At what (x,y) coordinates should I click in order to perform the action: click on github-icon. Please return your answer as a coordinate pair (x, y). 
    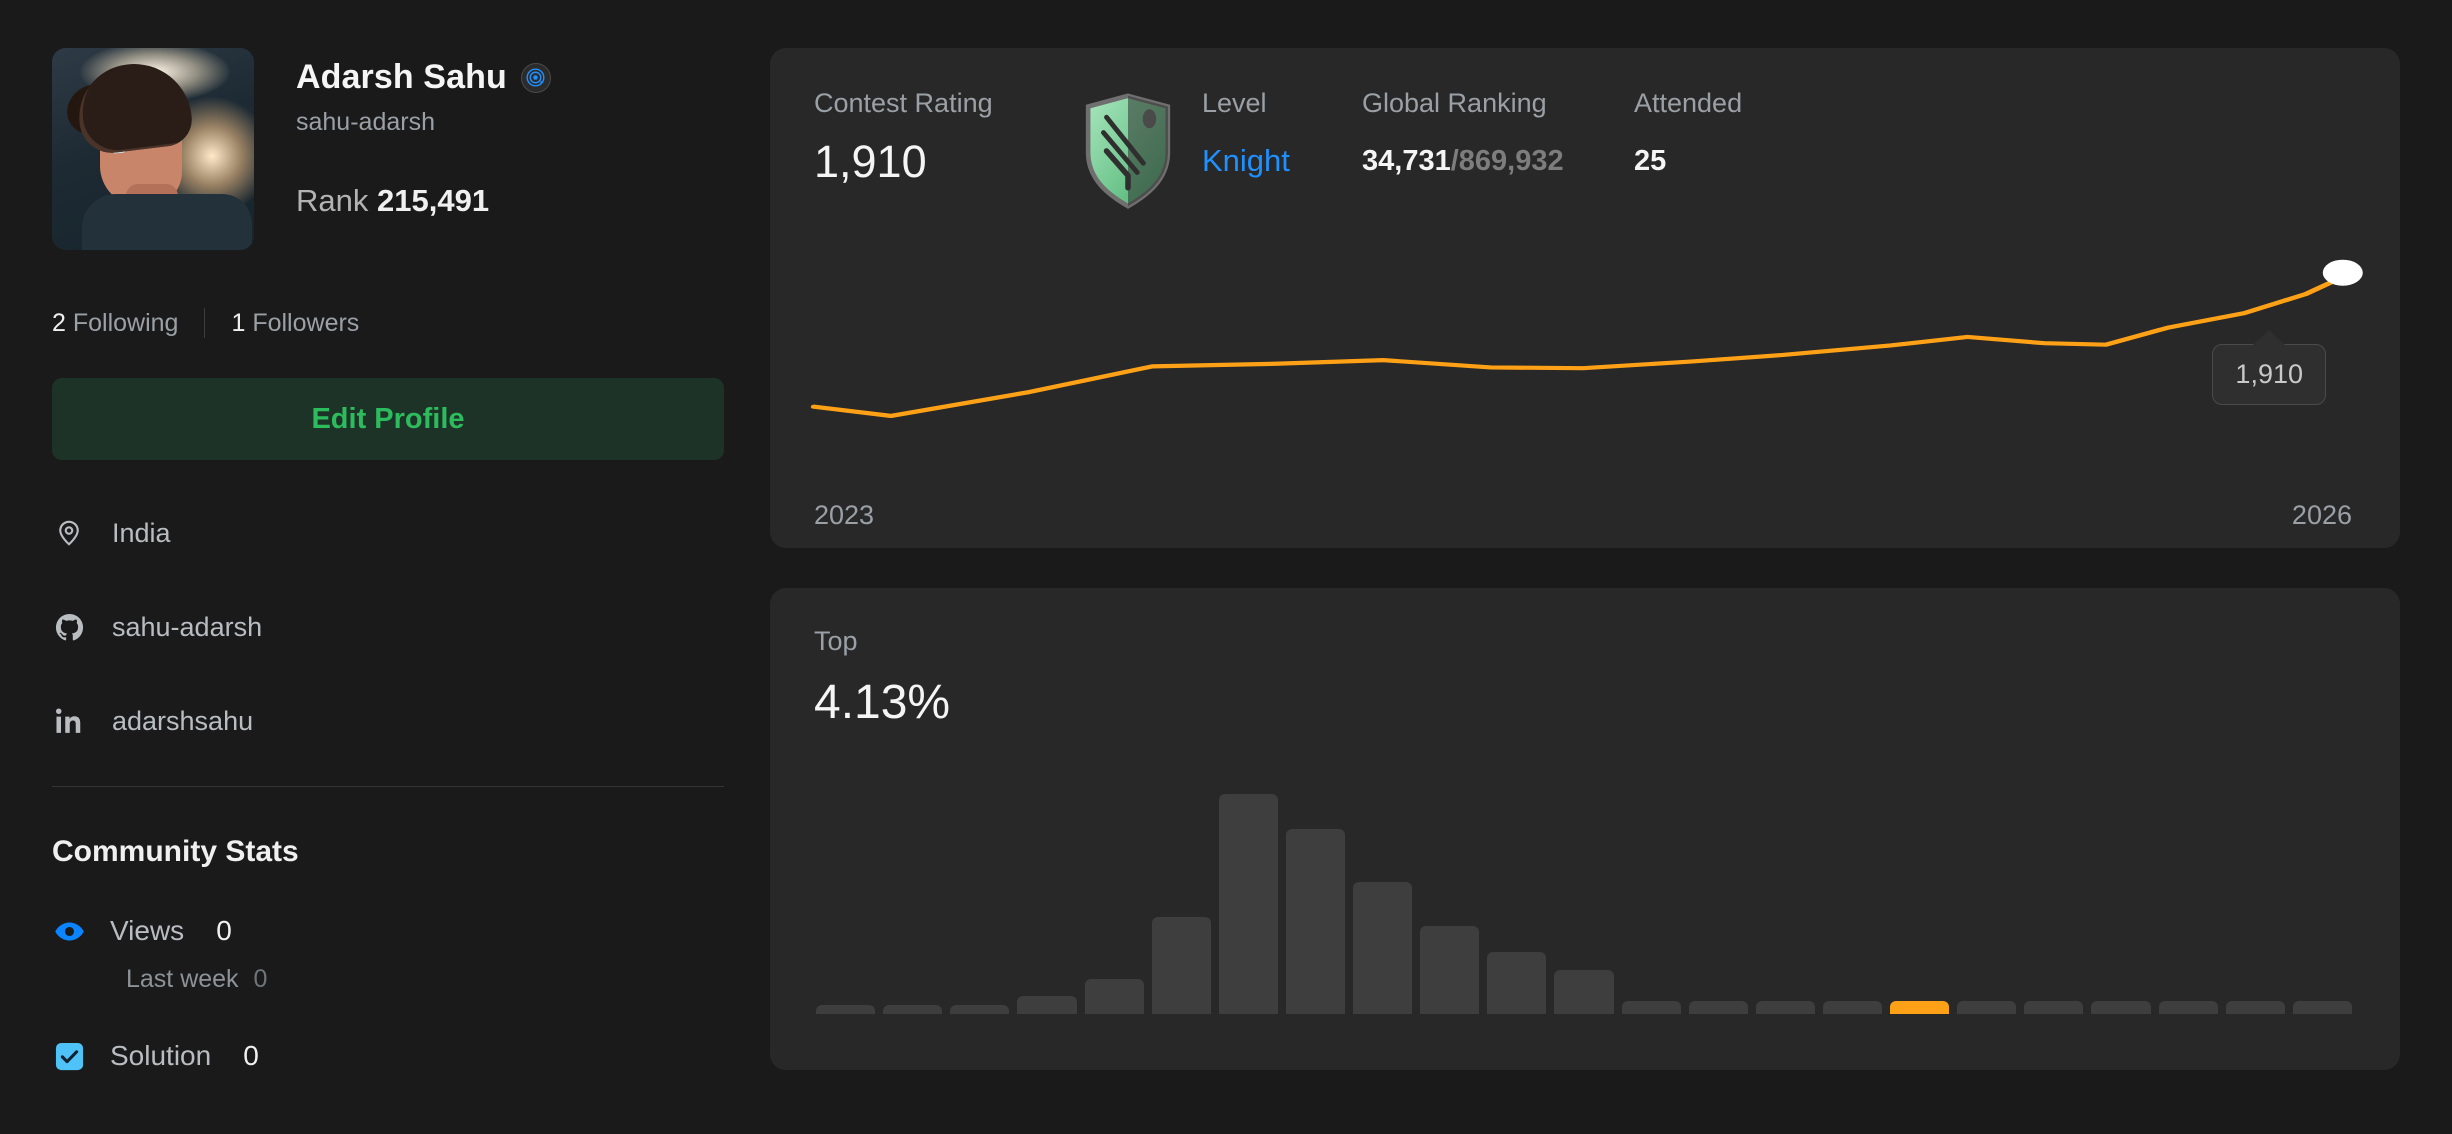
    Looking at the image, I should click on (69, 627).